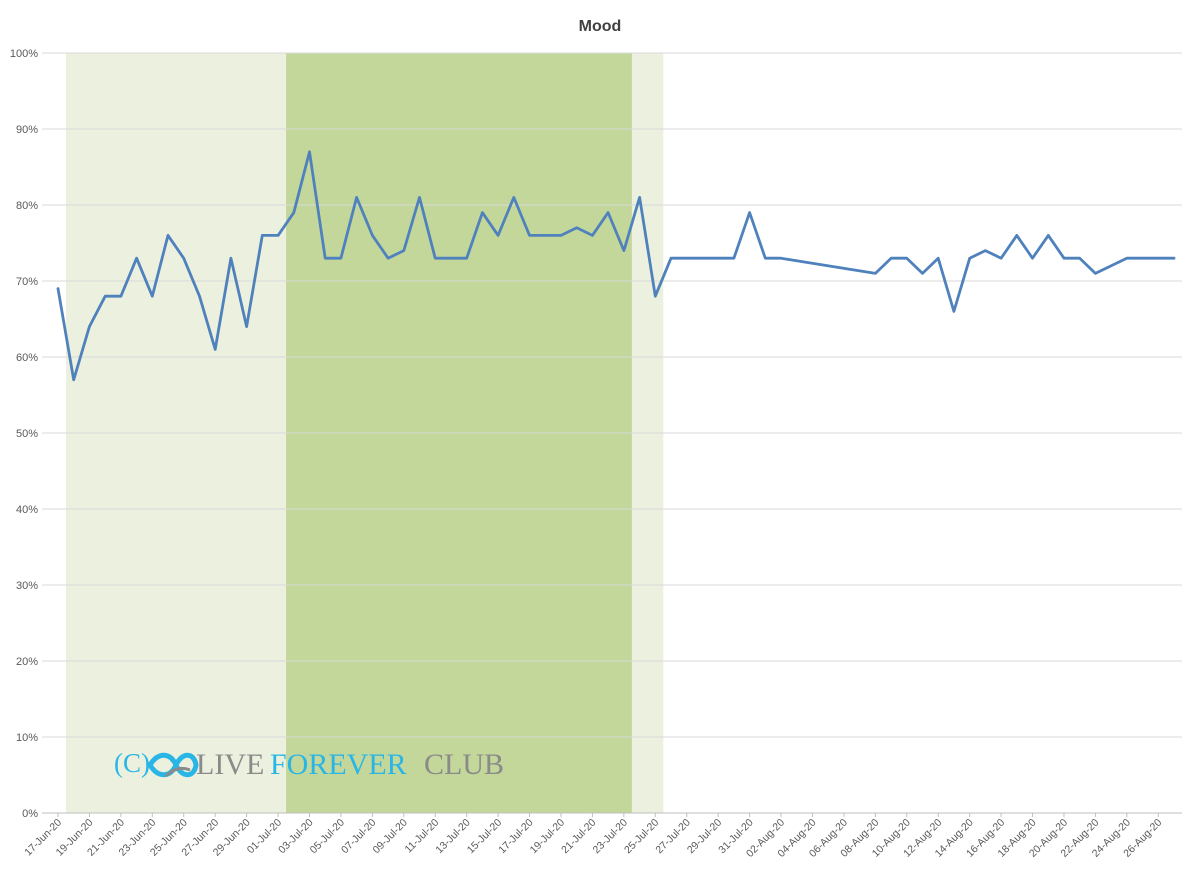 This screenshot has height=880, width=1200. What do you see at coordinates (132, 763) in the screenshot?
I see `watermark-copyright: (C)` at bounding box center [132, 763].